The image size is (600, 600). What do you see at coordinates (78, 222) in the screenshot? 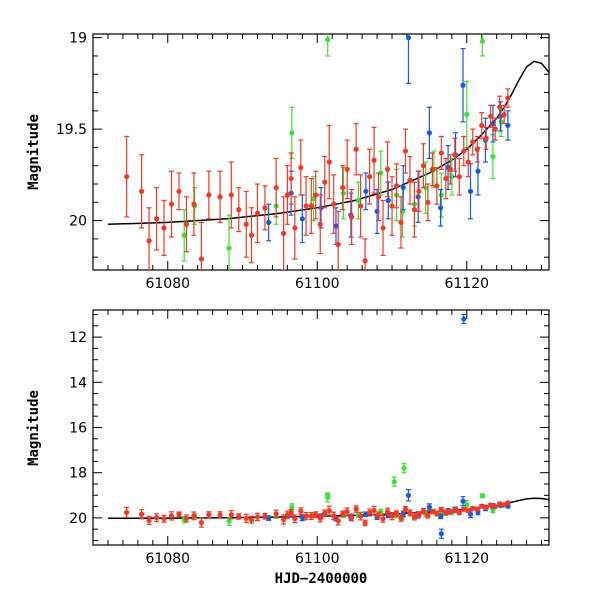
I see `y-tick-label: 20` at bounding box center [78, 222].